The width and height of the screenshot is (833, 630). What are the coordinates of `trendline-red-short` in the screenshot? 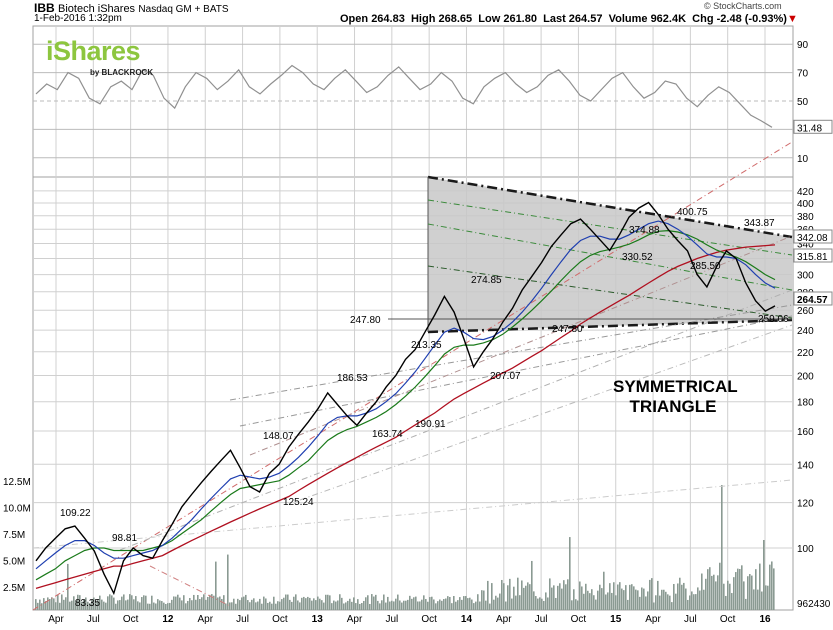 It's located at (190, 586).